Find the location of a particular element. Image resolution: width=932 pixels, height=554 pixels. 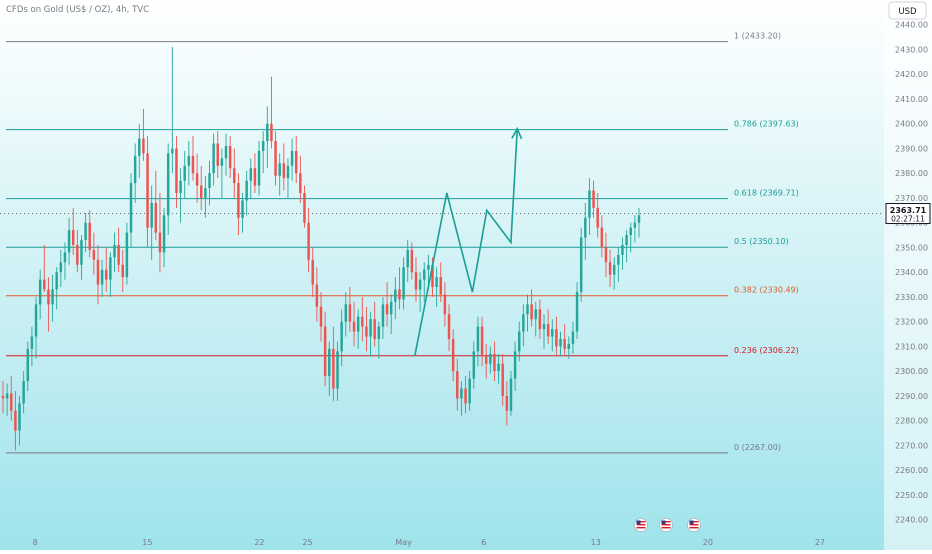

economic-events is located at coordinates (667, 525).